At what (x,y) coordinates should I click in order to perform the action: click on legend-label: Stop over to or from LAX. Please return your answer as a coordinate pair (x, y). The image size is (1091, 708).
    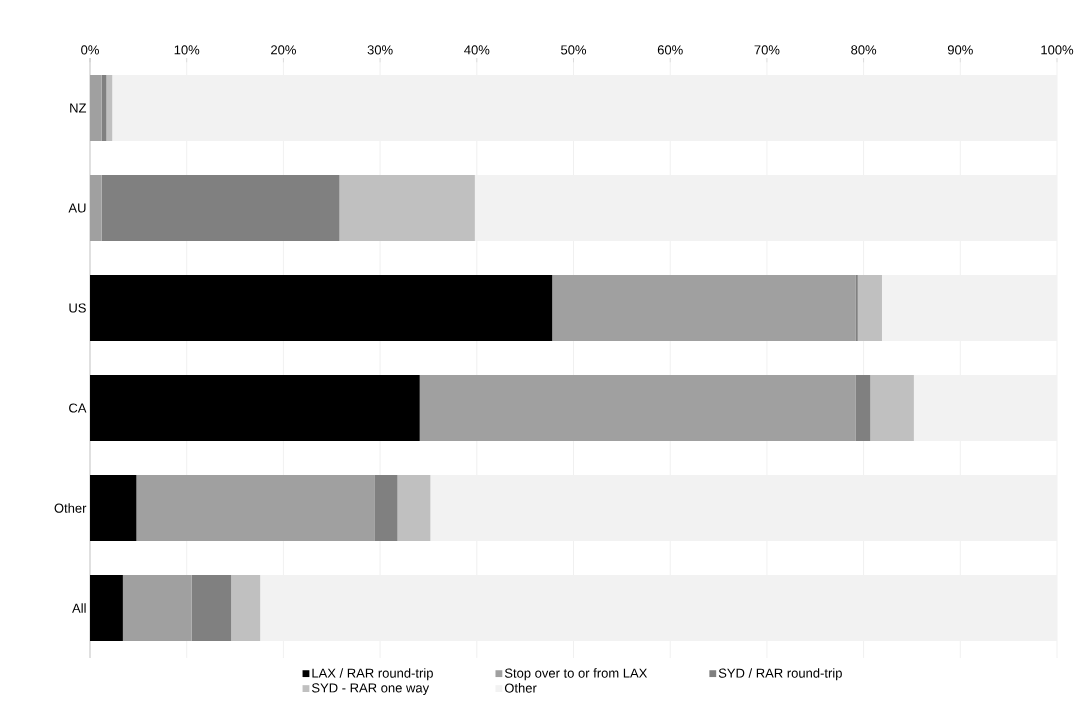
    Looking at the image, I should click on (576, 674).